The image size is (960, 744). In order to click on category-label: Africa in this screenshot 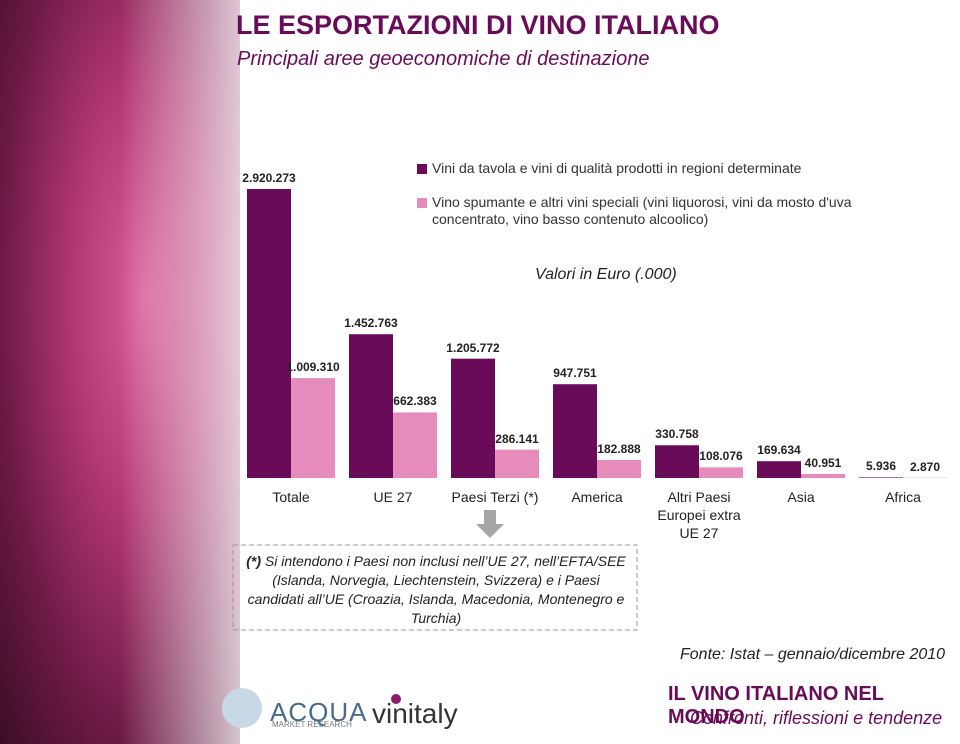, I will do `click(903, 497)`.